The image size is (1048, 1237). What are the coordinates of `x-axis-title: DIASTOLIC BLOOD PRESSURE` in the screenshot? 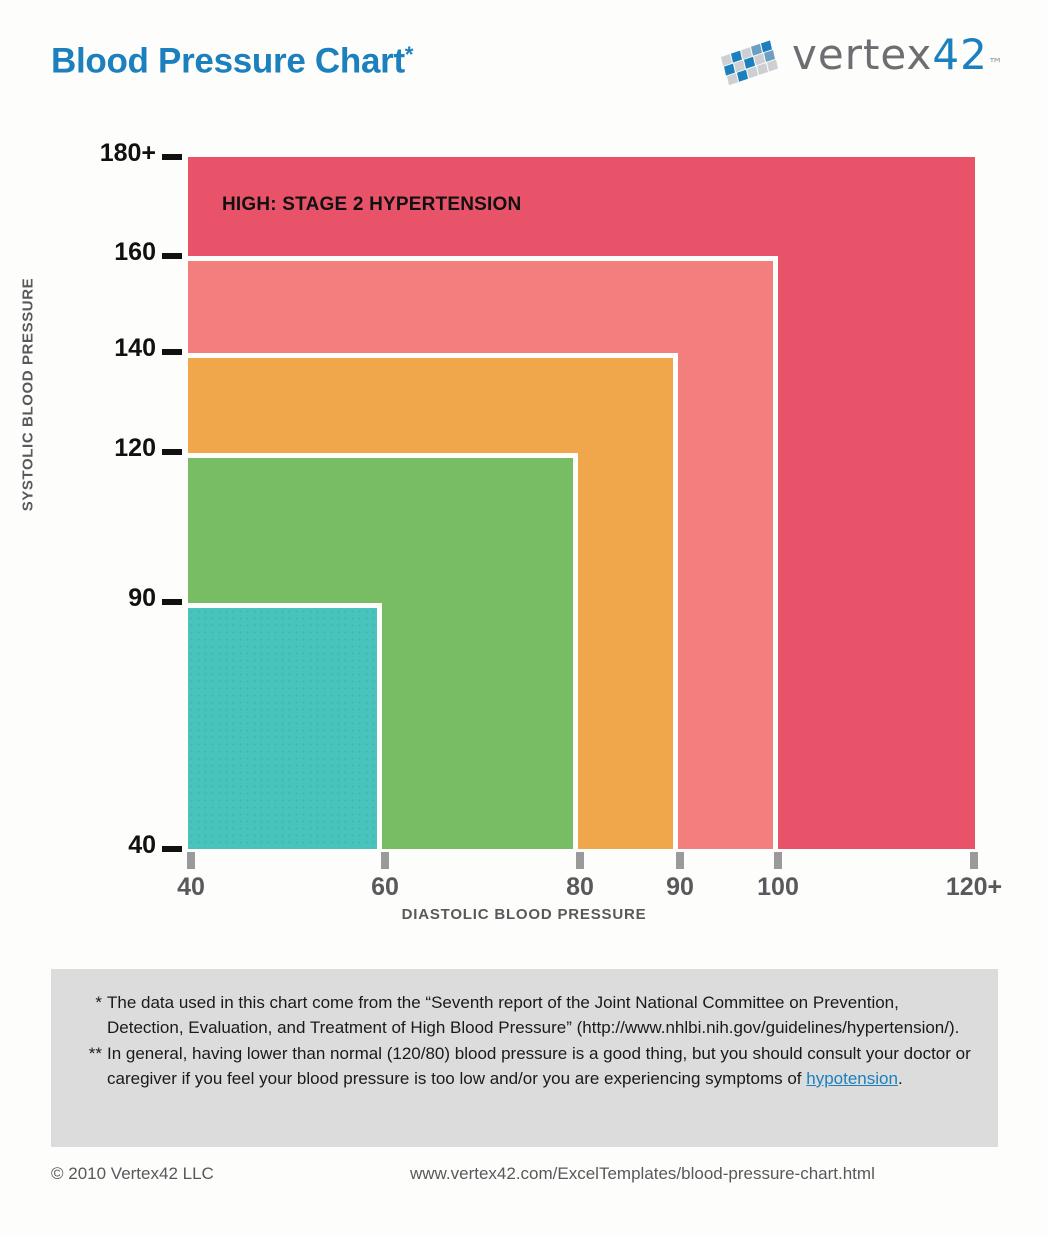 It's located at (524, 914).